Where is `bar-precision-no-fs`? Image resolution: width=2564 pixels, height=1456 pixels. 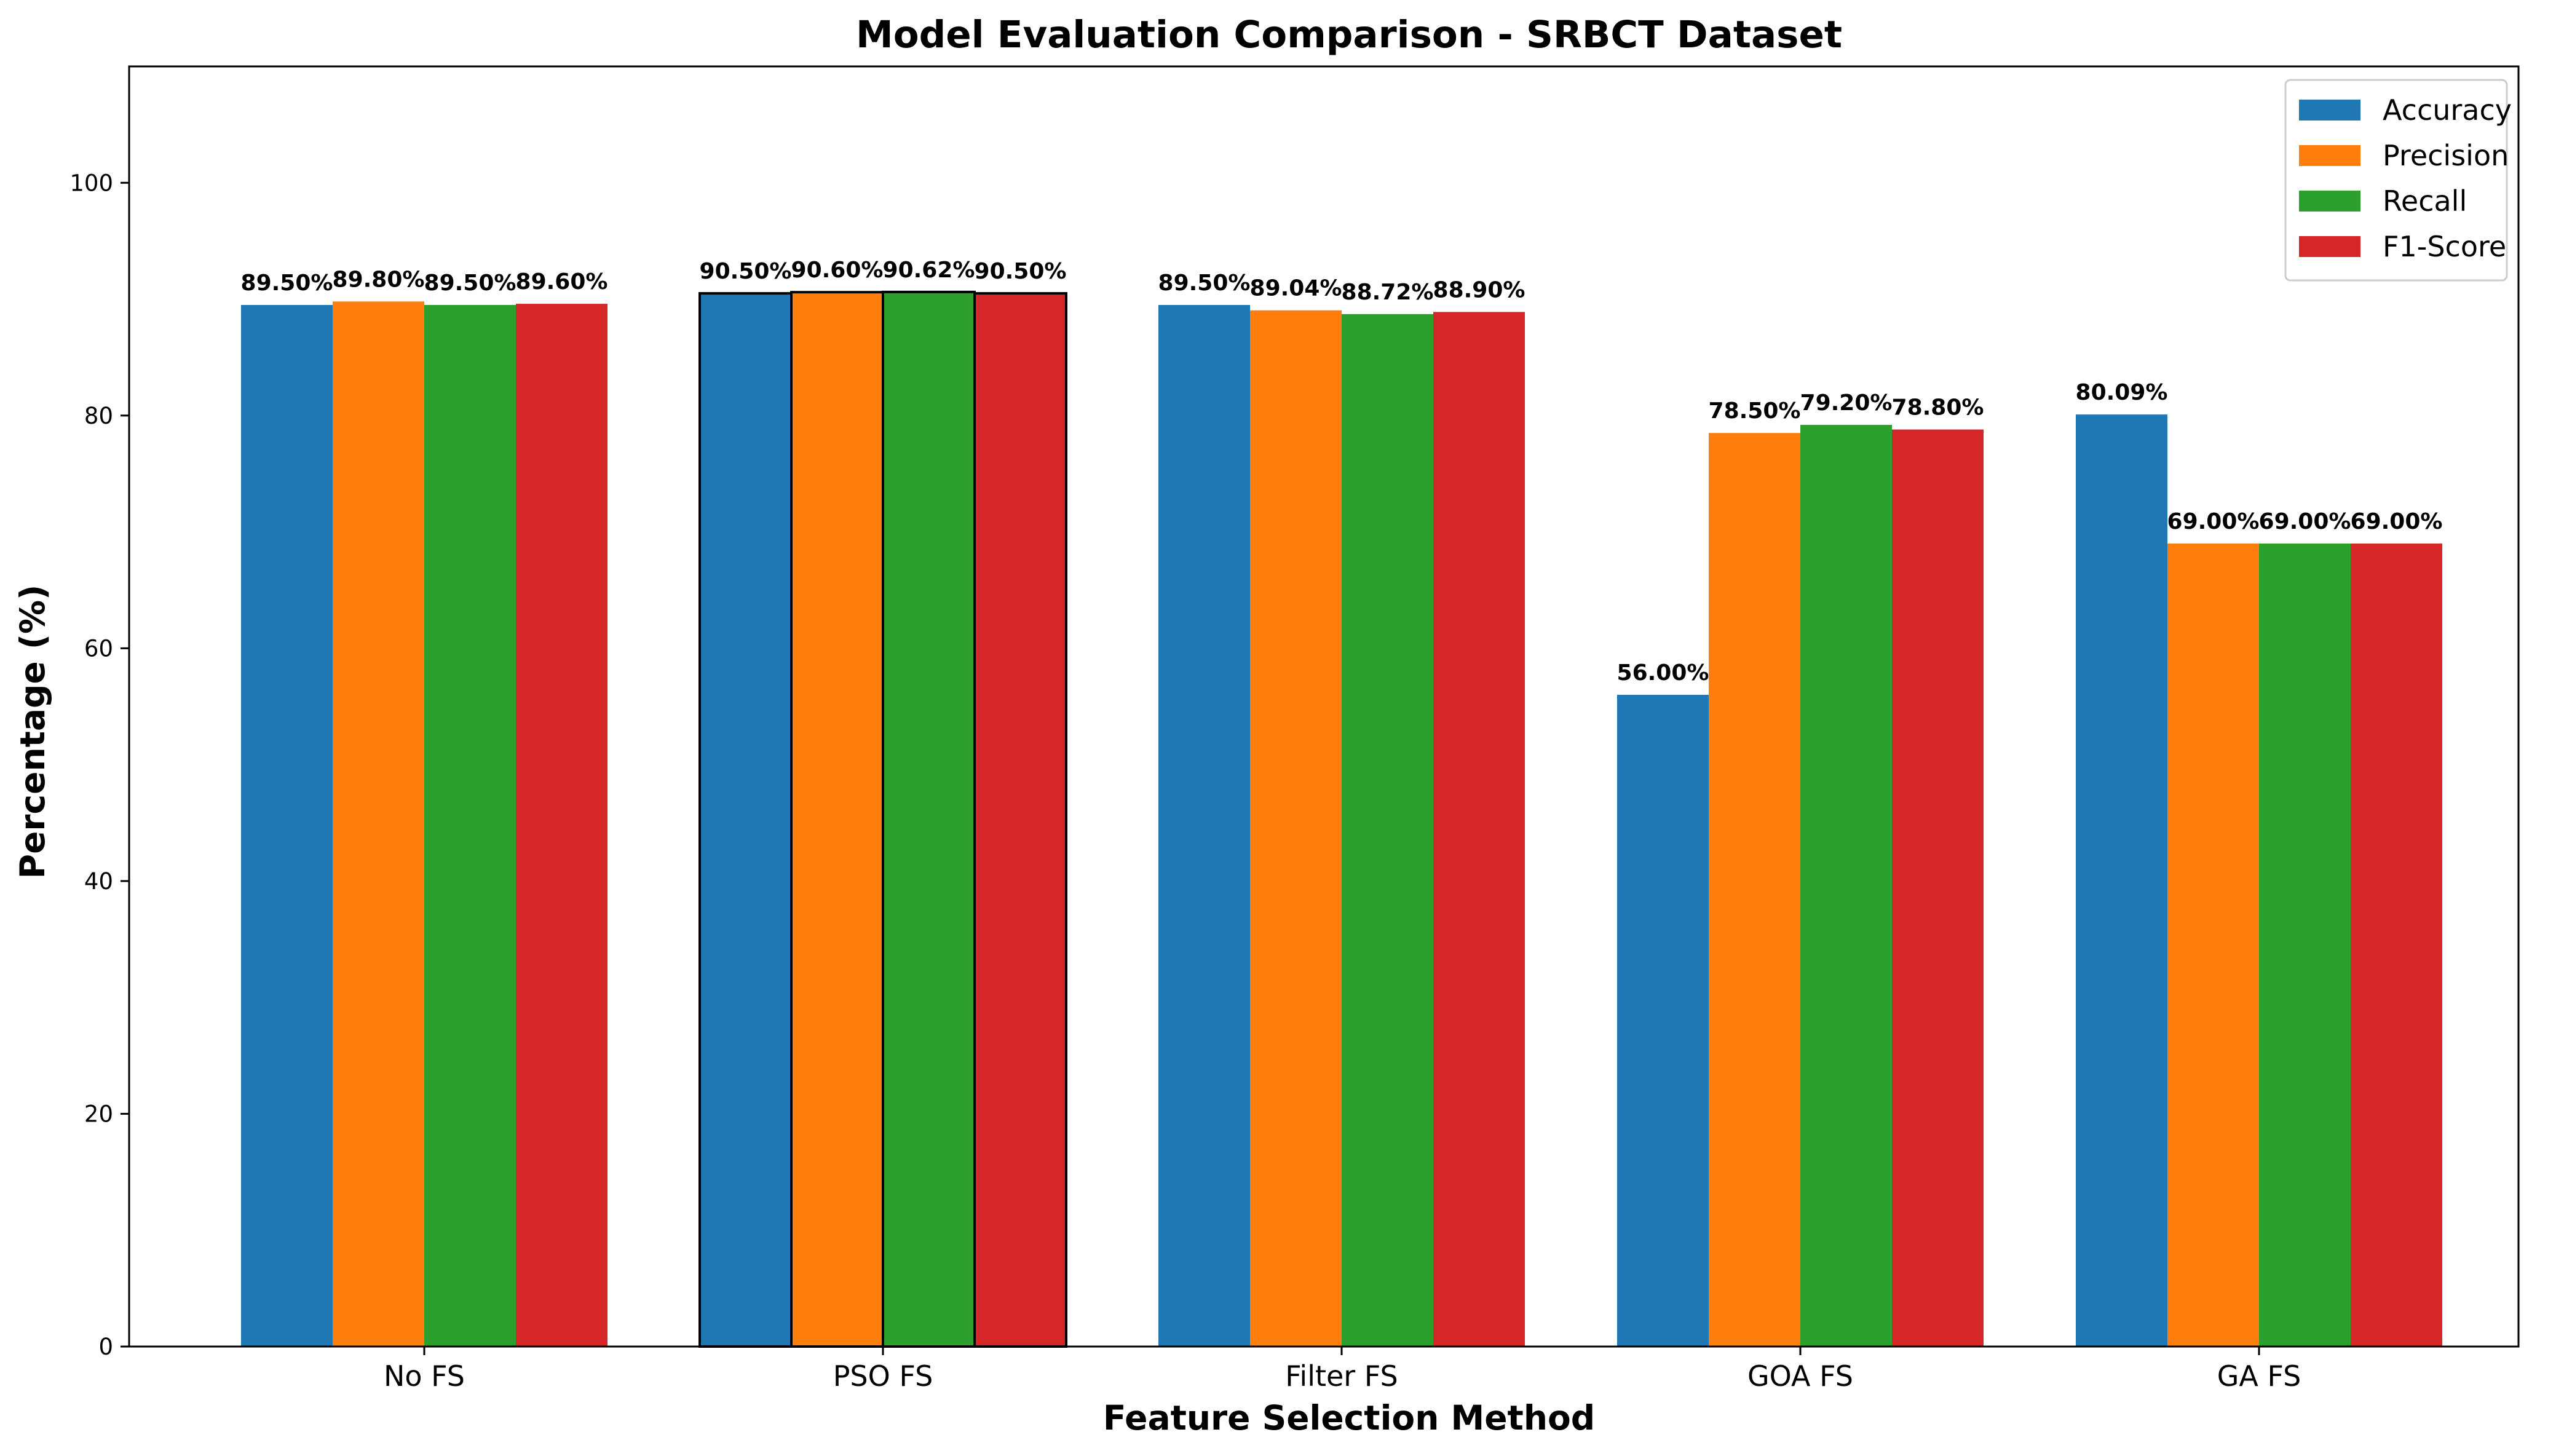 bar-precision-no-fs is located at coordinates (379, 824).